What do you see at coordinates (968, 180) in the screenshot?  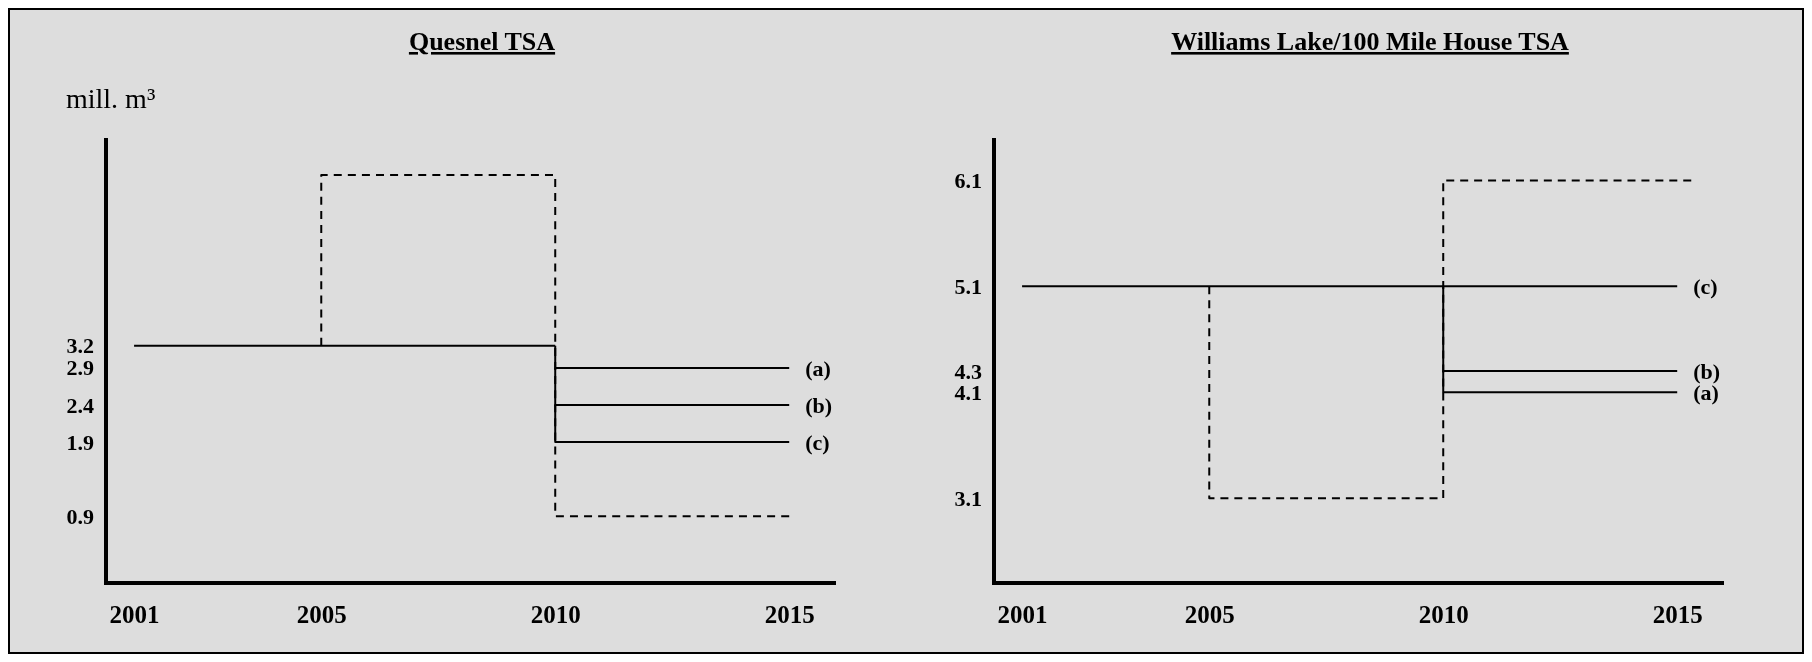 I see `y-tick-label: 6.1` at bounding box center [968, 180].